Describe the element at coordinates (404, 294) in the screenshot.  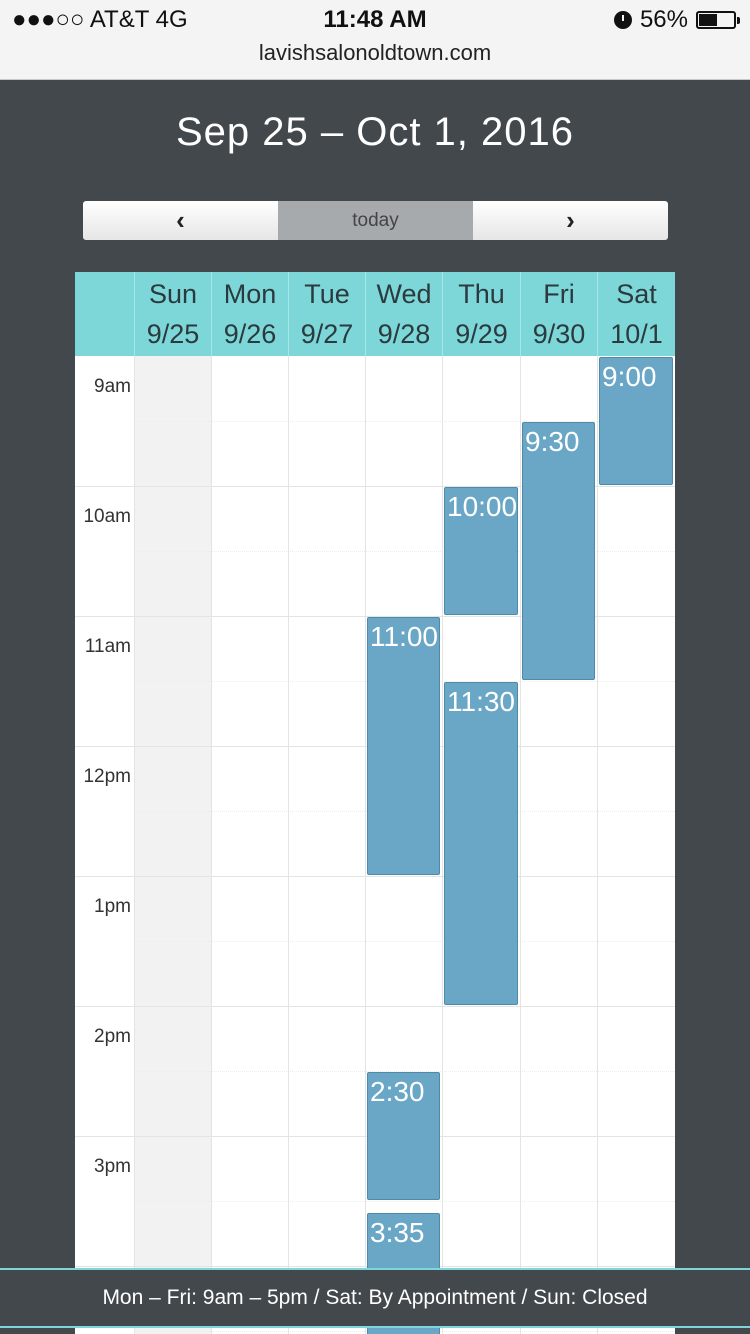
I see `day-name: Wed` at that location.